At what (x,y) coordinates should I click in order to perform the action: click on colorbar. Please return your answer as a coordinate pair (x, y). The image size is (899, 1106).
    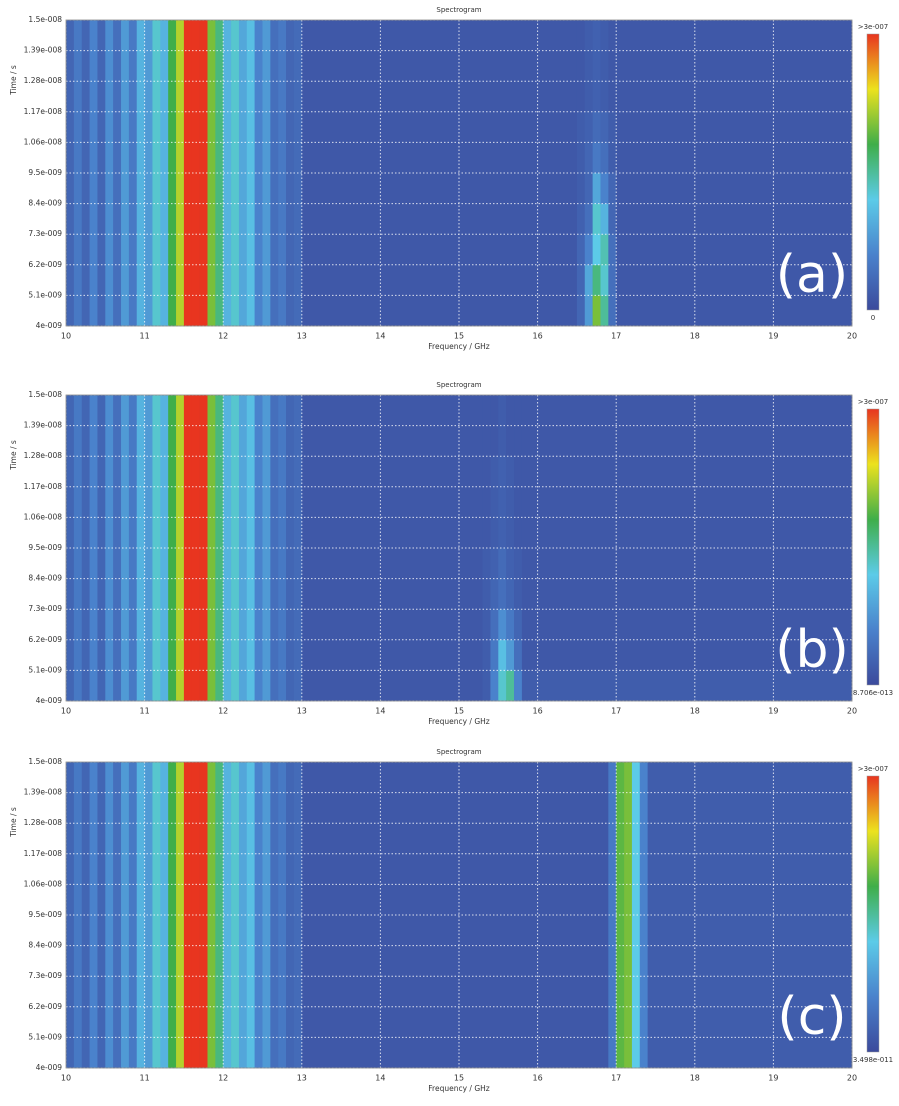
    Looking at the image, I should click on (873, 914).